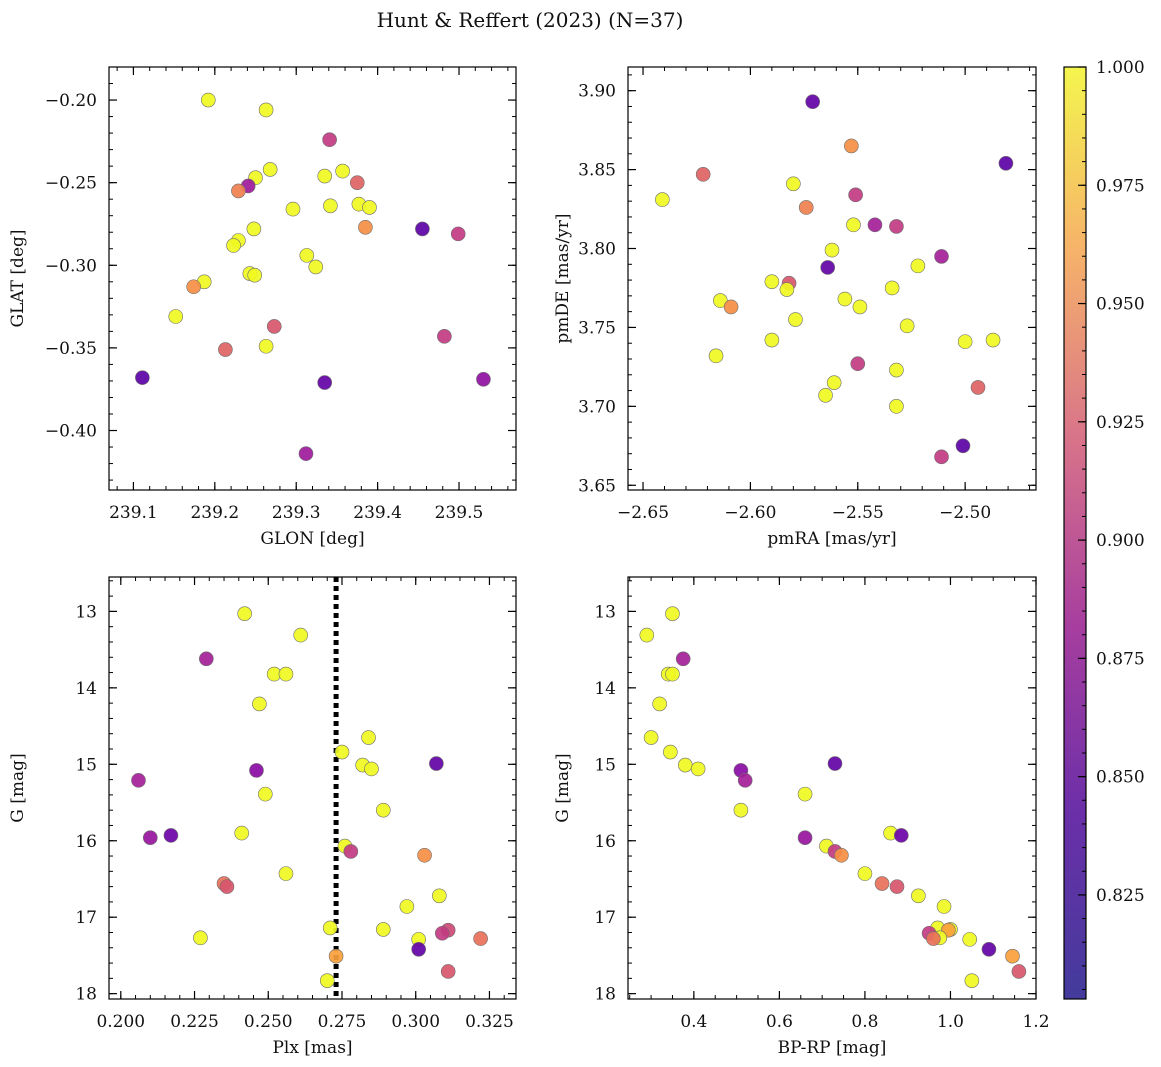  Describe the element at coordinates (1120, 68) in the screenshot. I see `colorbar-tick-label: 1.000` at that location.